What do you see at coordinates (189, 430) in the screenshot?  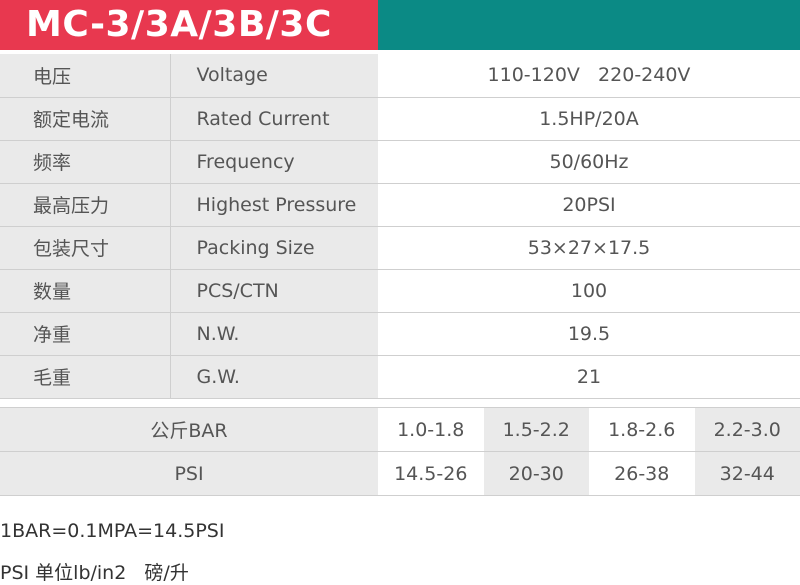 I see `bar-label: 公斤BAR` at bounding box center [189, 430].